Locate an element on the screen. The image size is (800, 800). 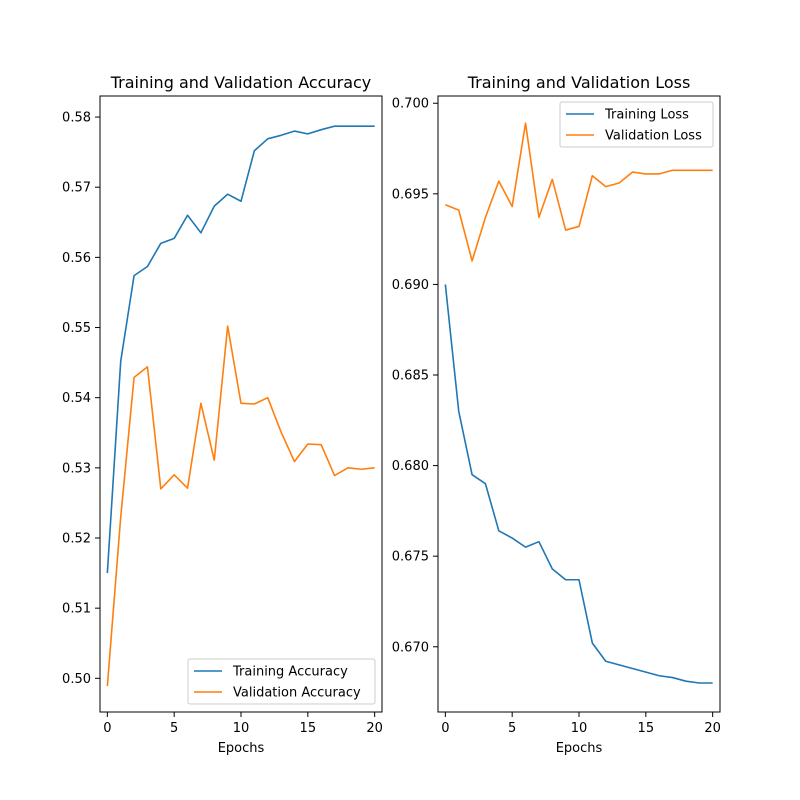
chart-title: Training and Validation Loss is located at coordinates (579, 82).